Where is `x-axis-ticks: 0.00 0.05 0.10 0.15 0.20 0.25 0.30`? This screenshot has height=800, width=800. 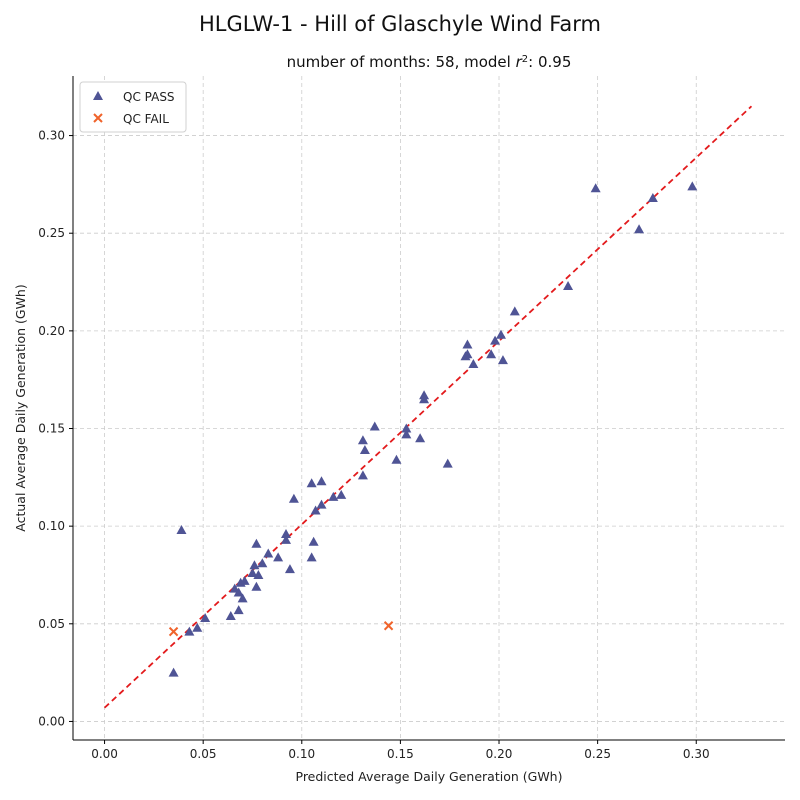 x-axis-ticks: 0.00 0.05 0.10 0.15 0.20 0.25 0.30 is located at coordinates (400, 750).